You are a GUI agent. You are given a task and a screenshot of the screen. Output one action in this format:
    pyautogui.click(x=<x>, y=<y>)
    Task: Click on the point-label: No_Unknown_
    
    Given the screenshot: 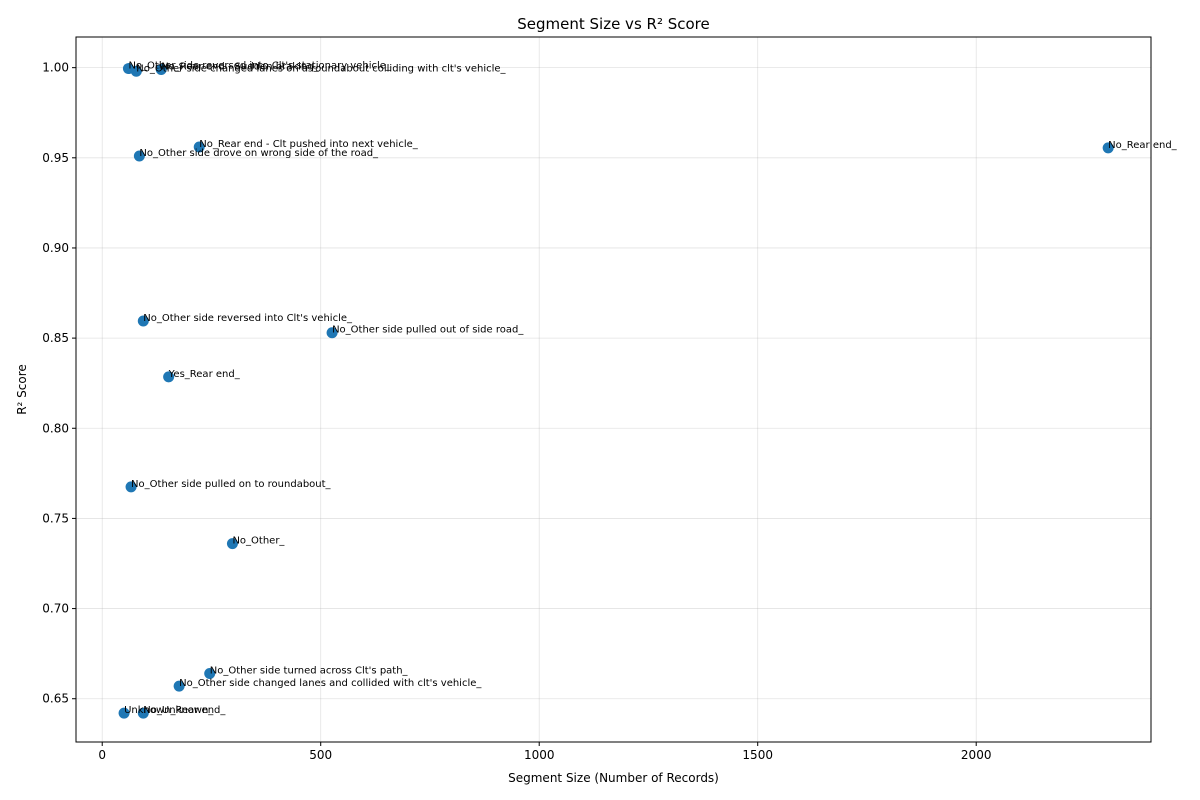 What is the action you would take?
    pyautogui.click(x=178, y=710)
    